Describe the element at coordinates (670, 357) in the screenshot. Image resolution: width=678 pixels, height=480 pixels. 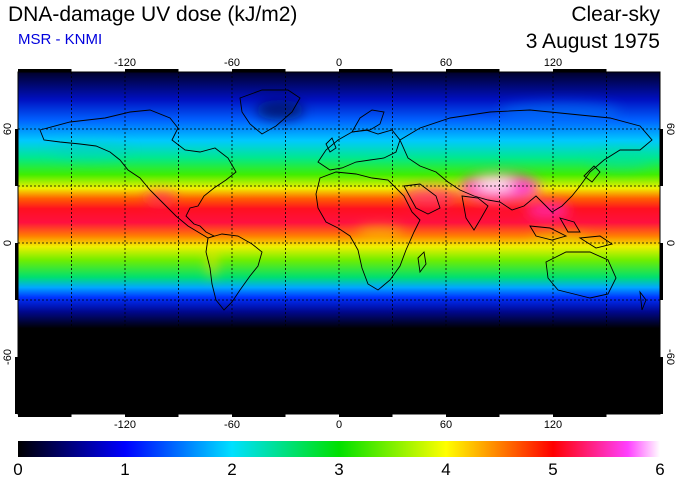
I see `lat-tick-label-right: -60` at that location.